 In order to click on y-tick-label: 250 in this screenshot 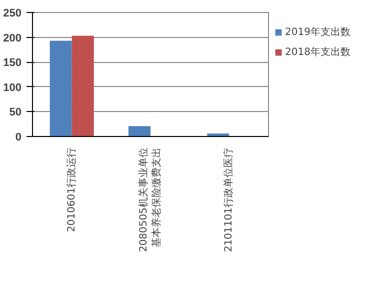, I will do `click(12, 14)`.